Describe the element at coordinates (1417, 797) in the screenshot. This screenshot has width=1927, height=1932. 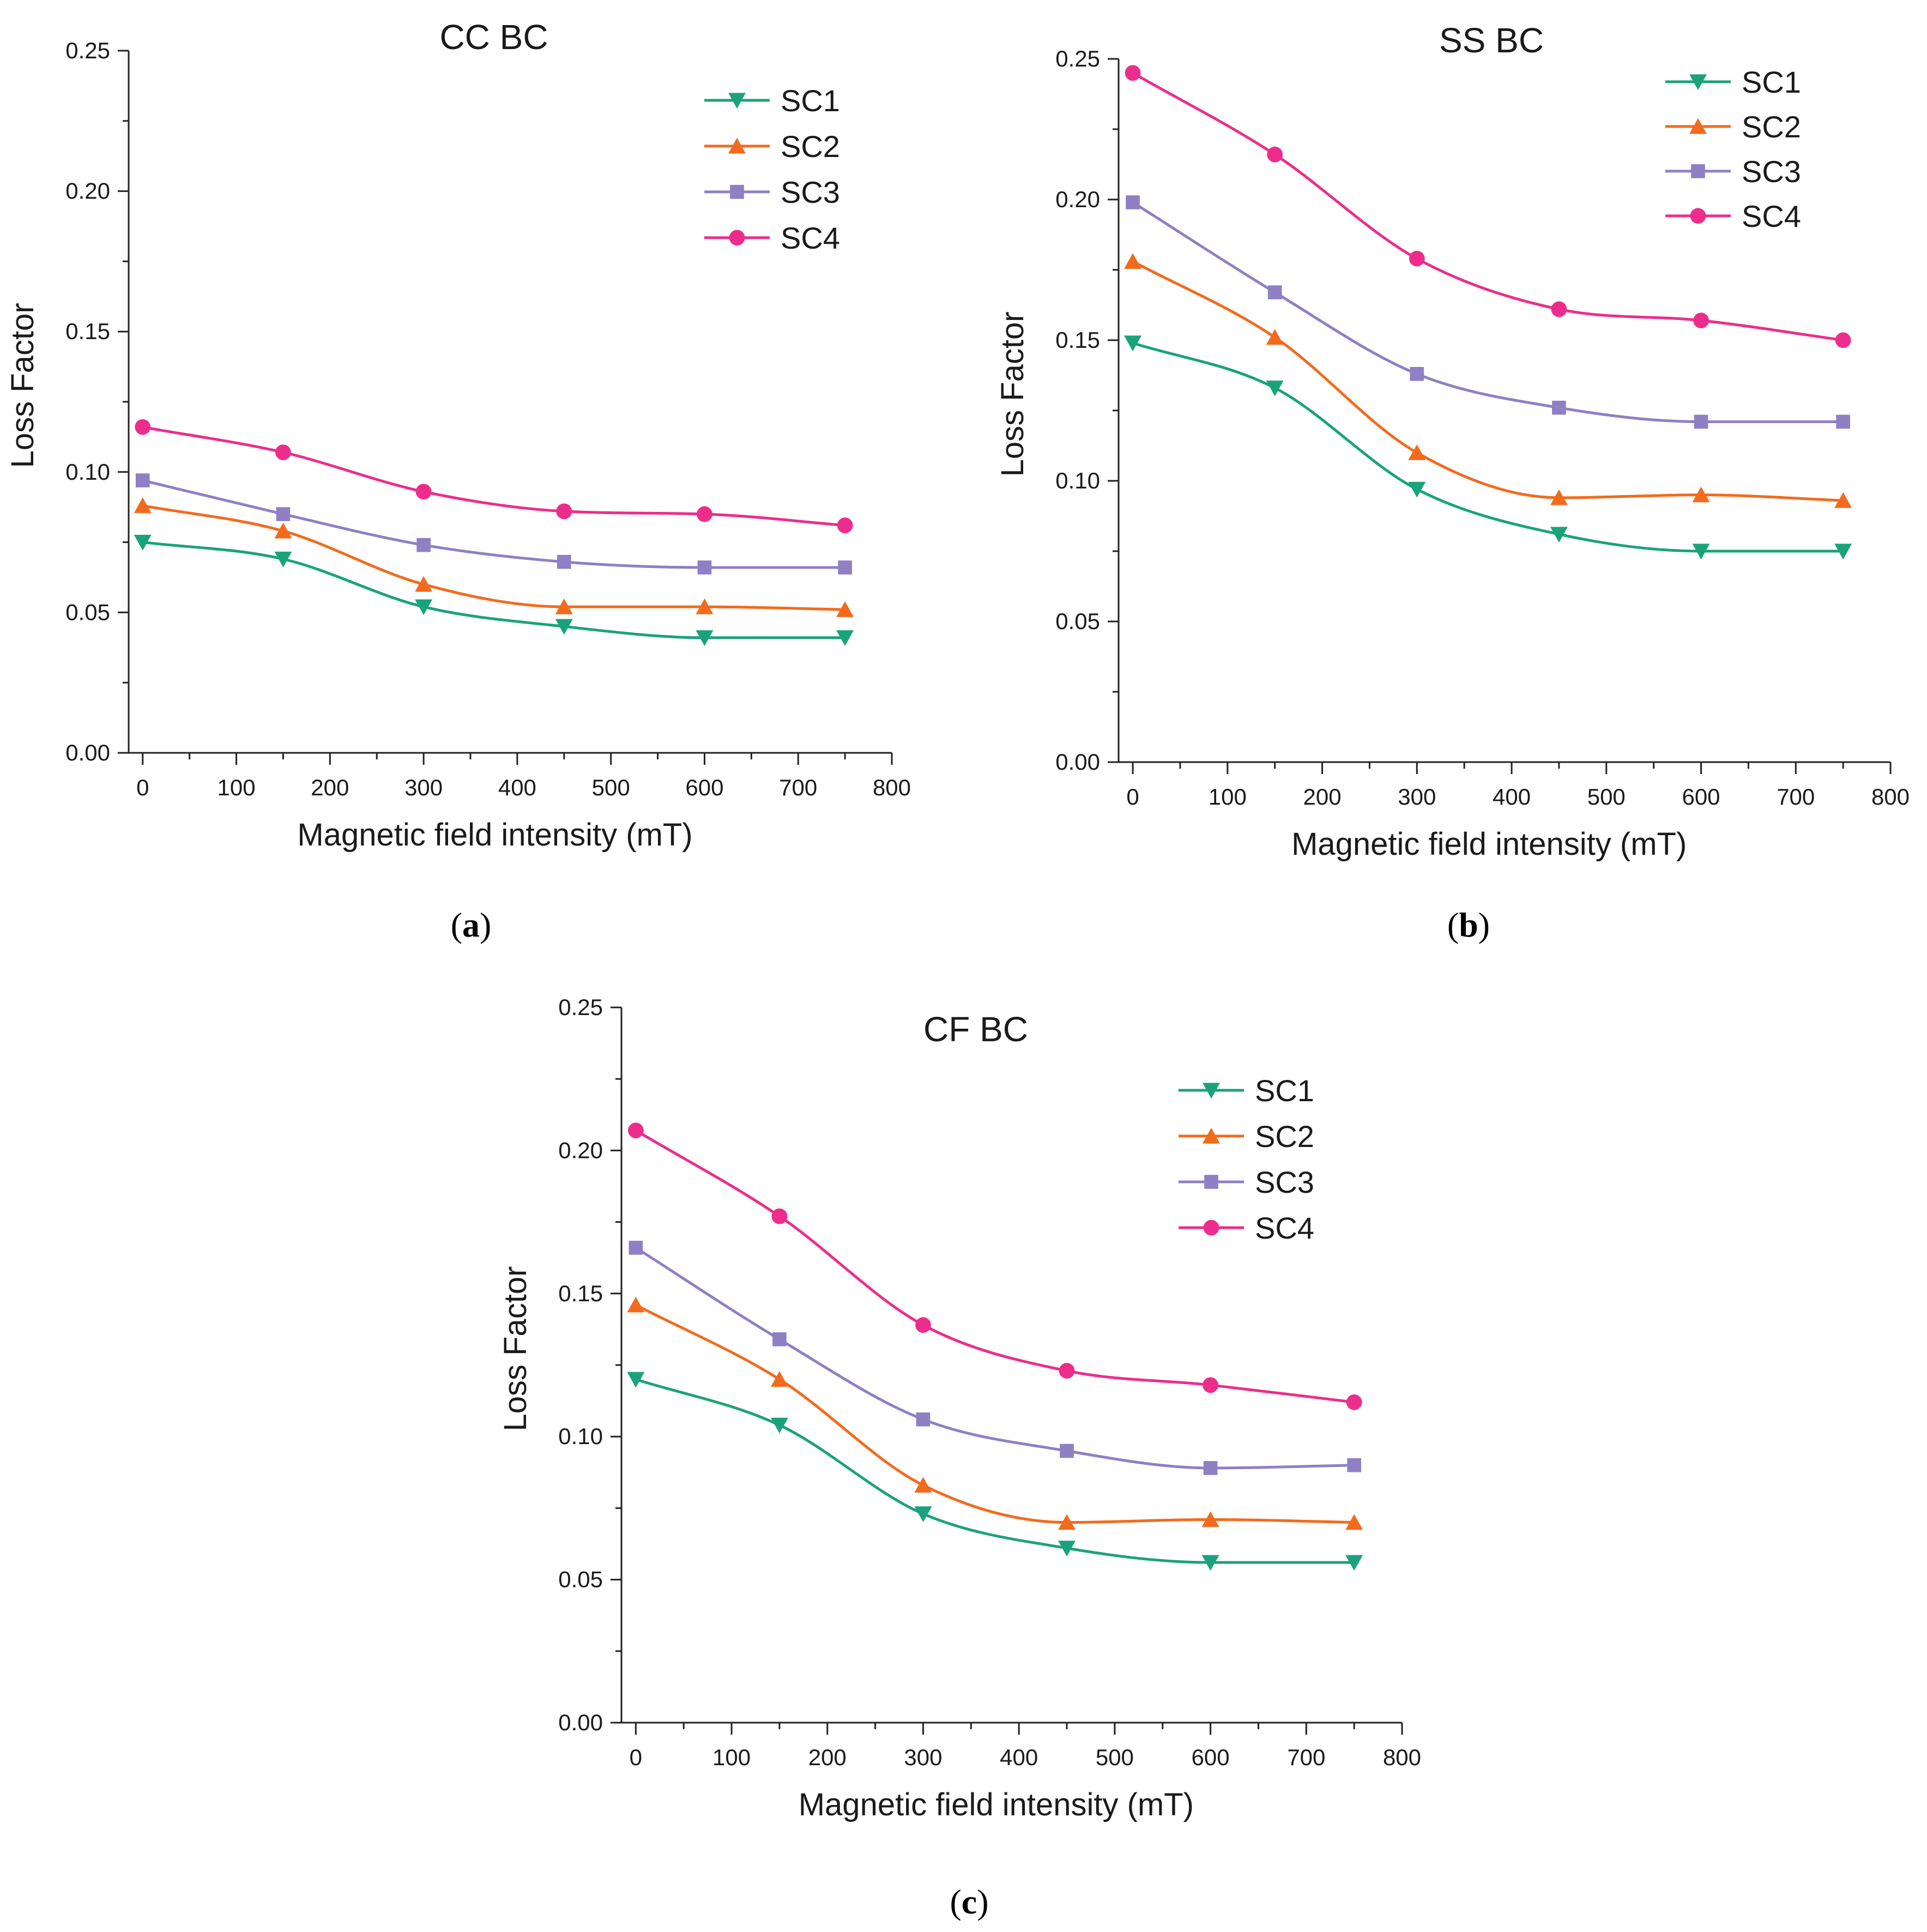
I see `x-tick-label: 300` at that location.